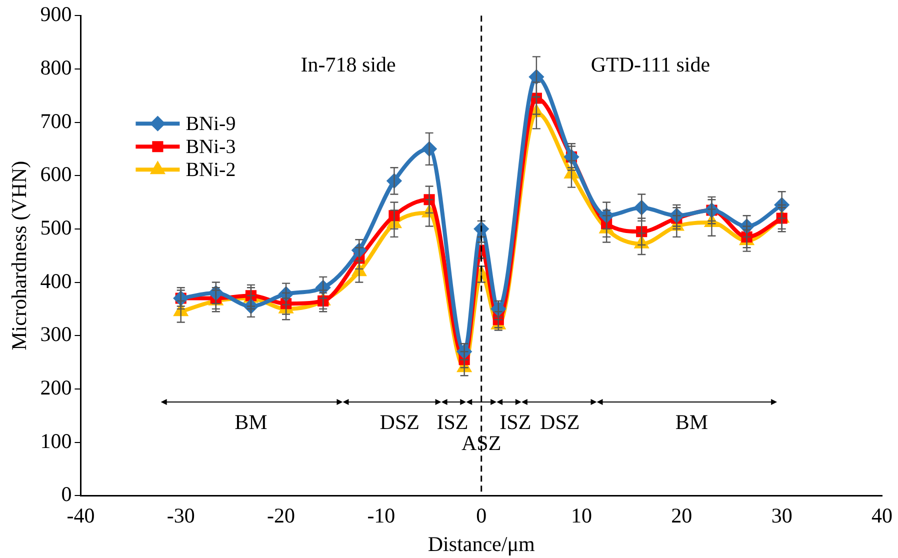 This screenshot has height=558, width=898. I want to click on x-tick-label: 20, so click(681, 516).